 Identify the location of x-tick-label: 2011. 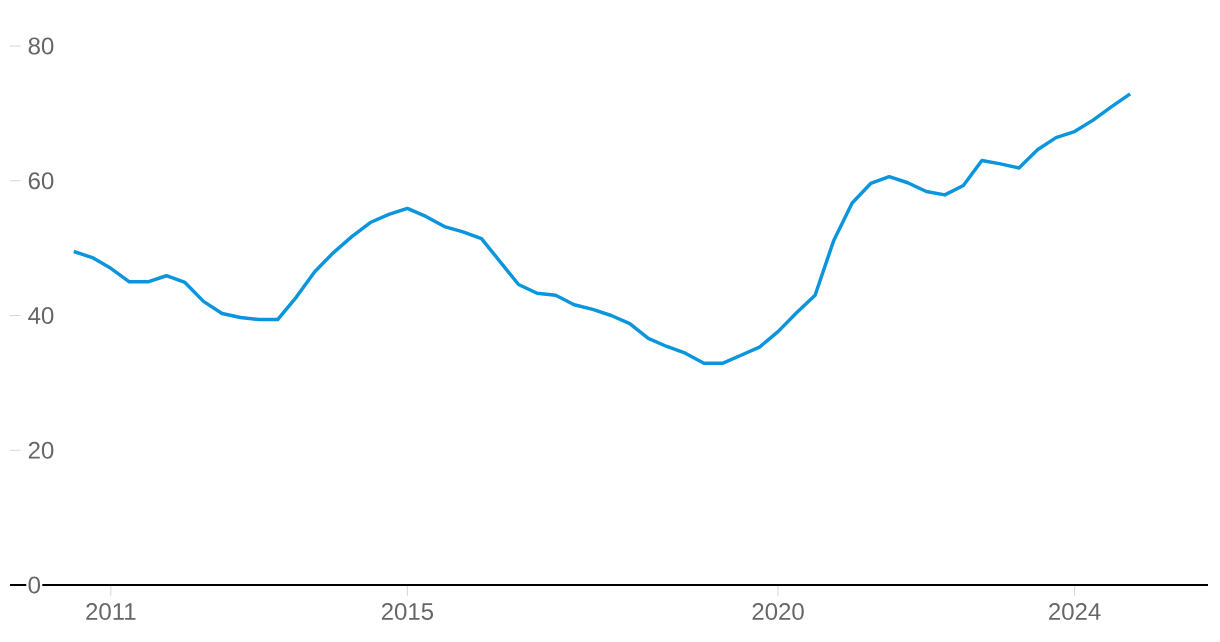
(111, 612).